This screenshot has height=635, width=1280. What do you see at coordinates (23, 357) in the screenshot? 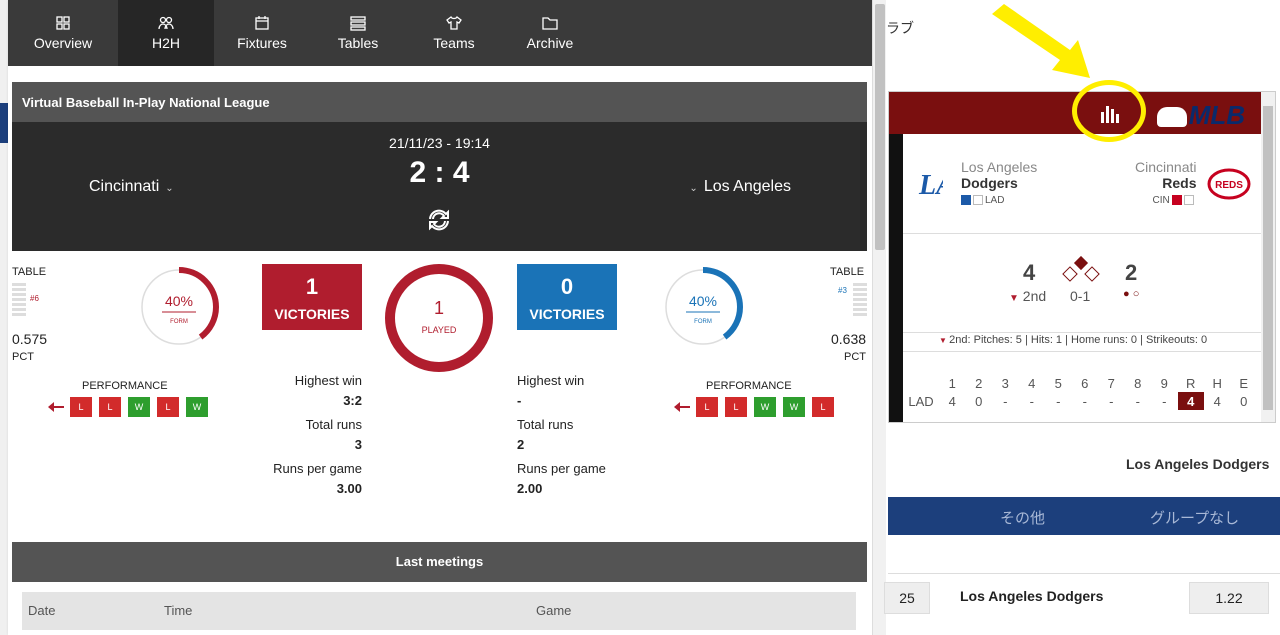
I see `home-pct-label: PCT` at bounding box center [23, 357].